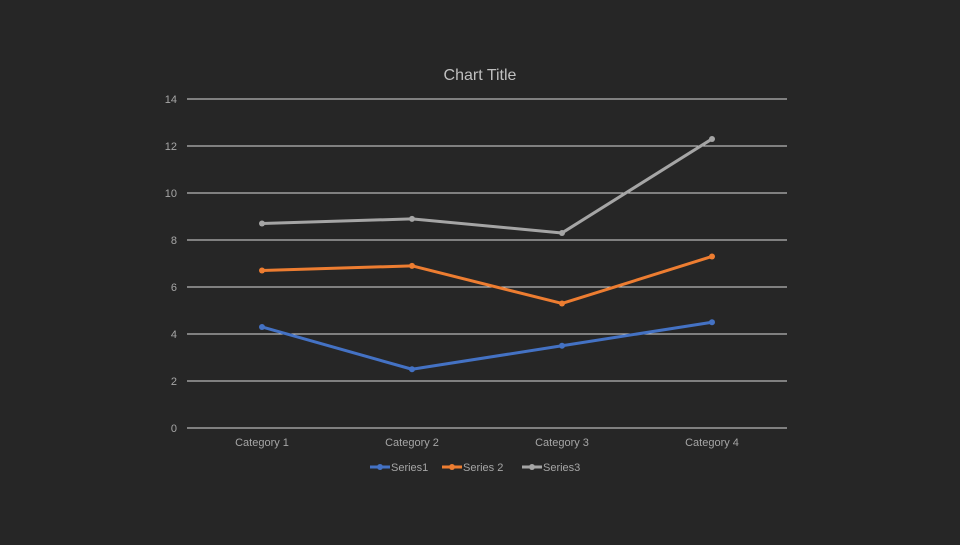 The image size is (960, 545). I want to click on legend-label: Series1, so click(409, 468).